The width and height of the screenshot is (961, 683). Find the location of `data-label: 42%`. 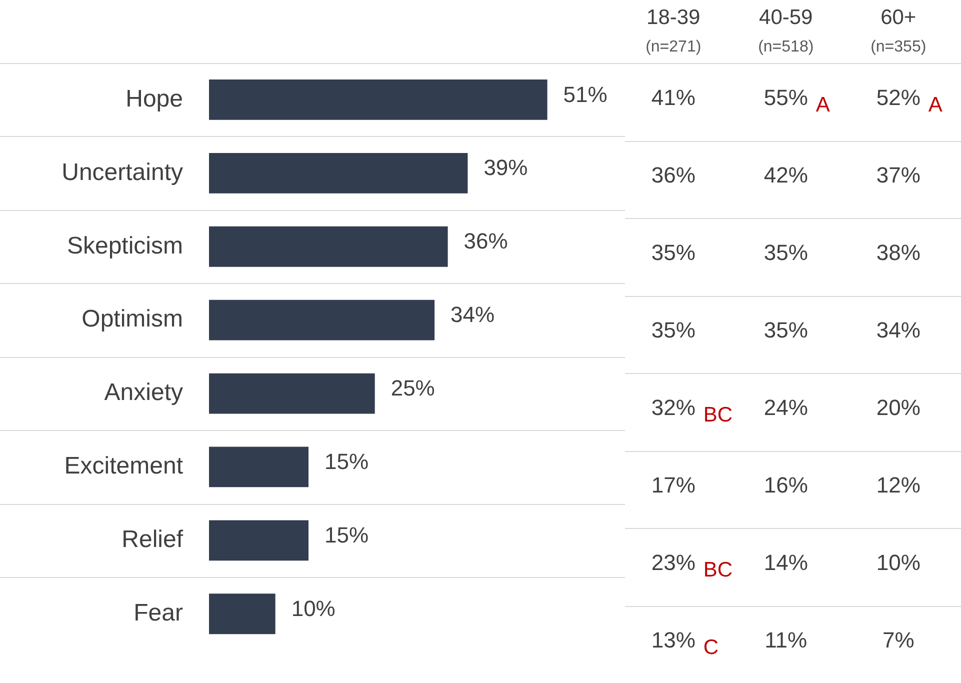

data-label: 42% is located at coordinates (786, 175).